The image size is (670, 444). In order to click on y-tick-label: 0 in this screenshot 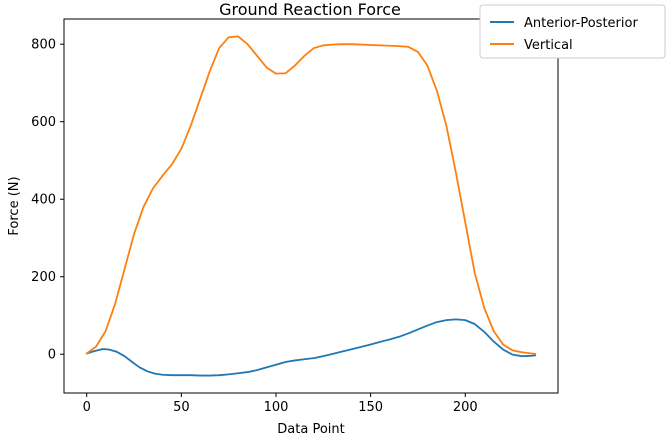, I will do `click(52, 355)`.